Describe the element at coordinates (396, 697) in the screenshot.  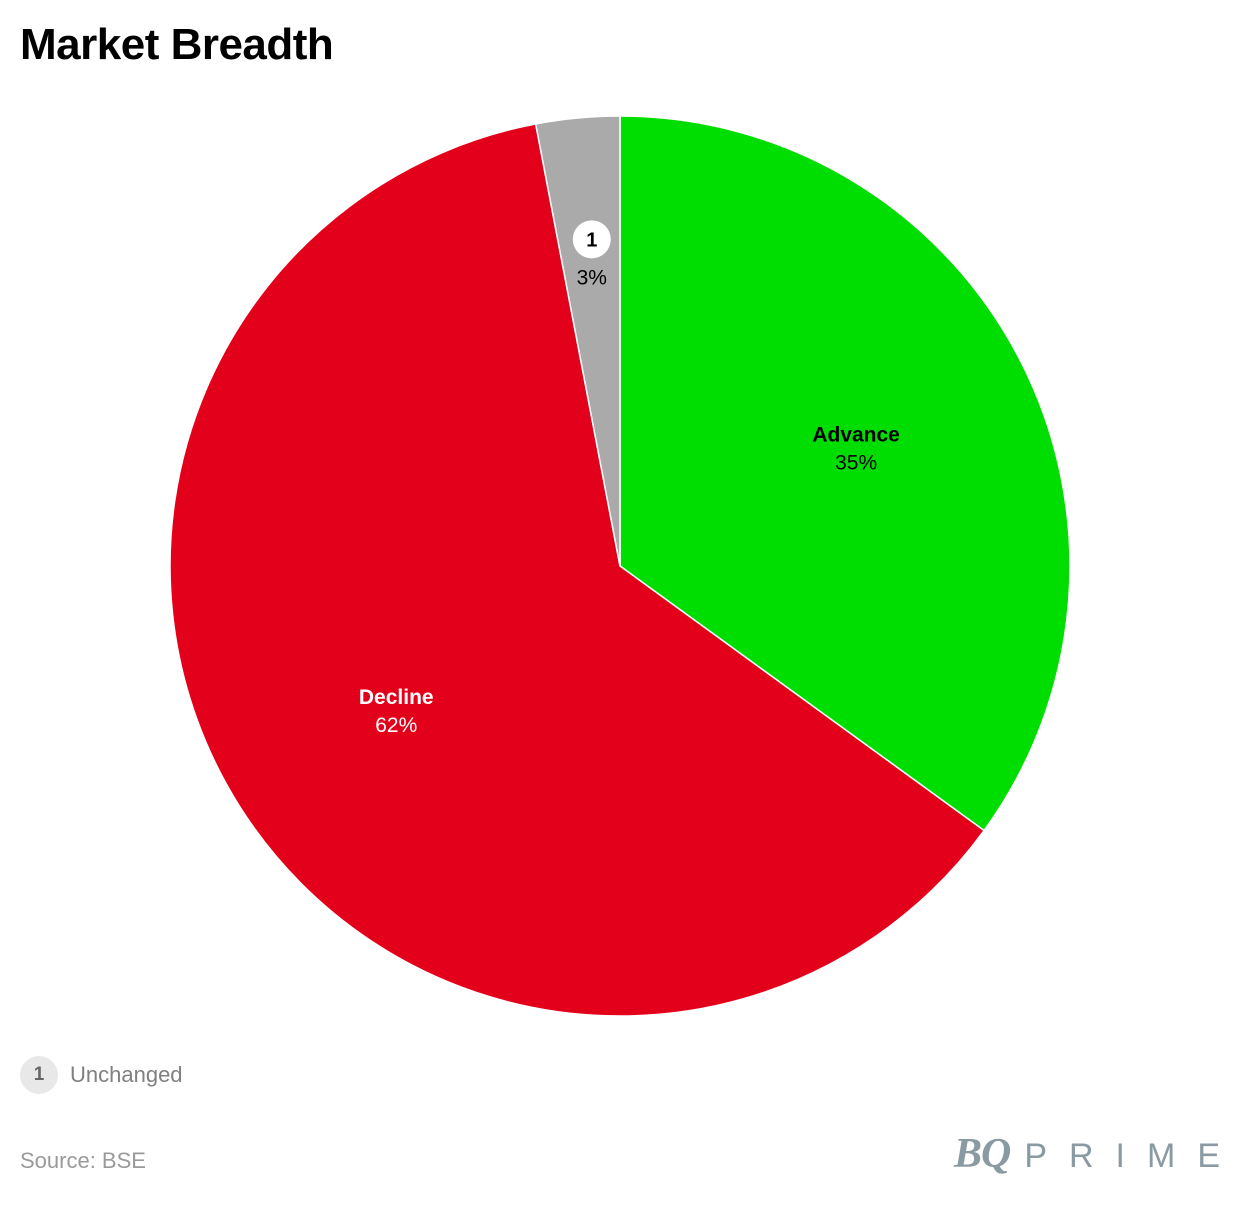
I see `slice-label-decline: Decline` at that location.